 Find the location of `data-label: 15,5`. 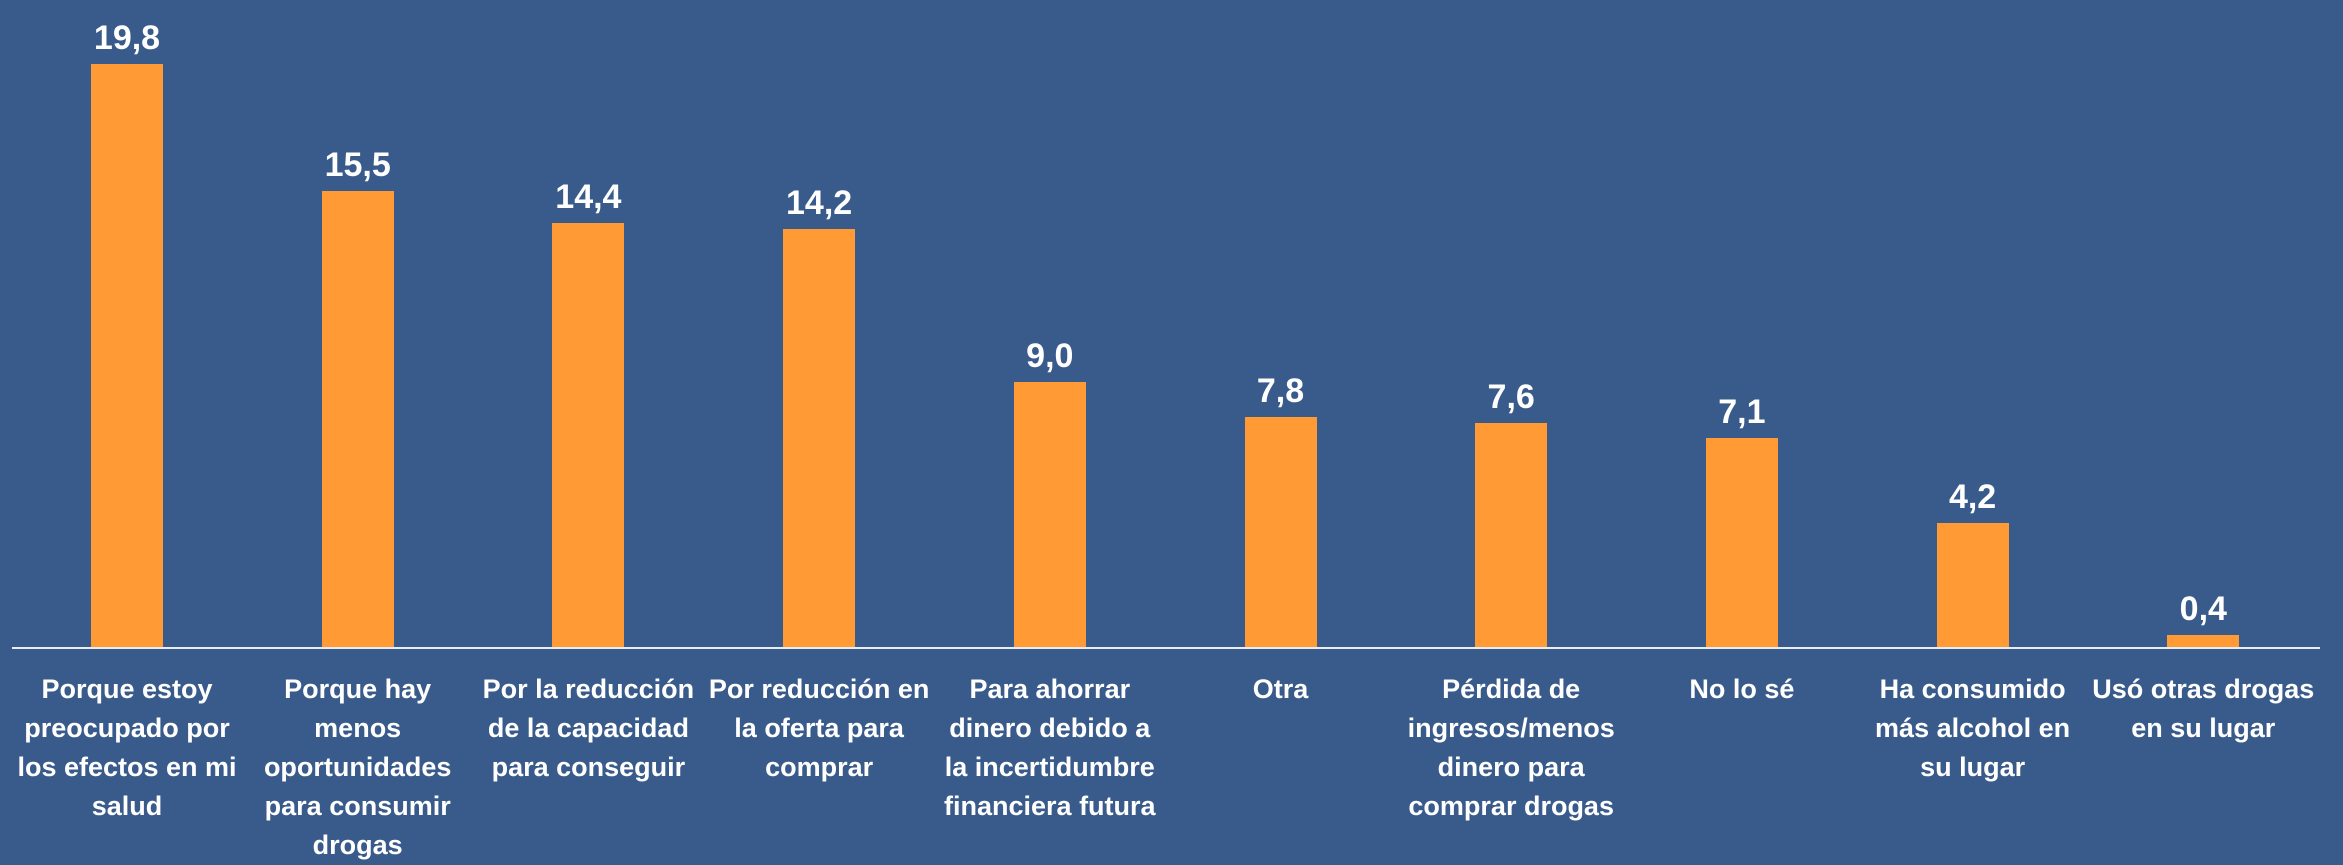

data-label: 15,5 is located at coordinates (357, 164).